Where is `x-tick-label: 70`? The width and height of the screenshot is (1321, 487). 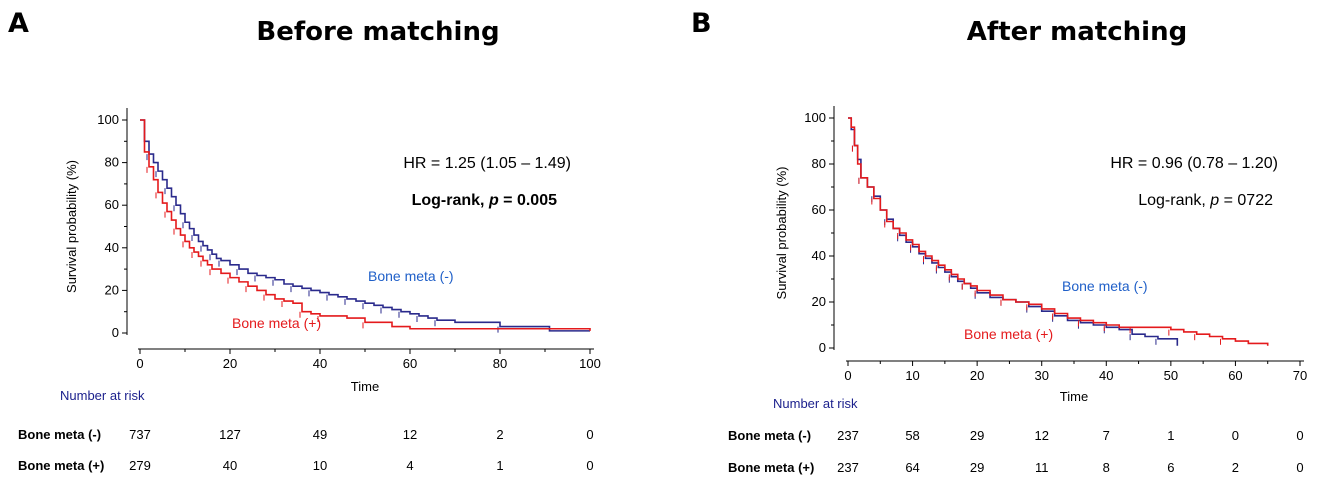
x-tick-label: 70 is located at coordinates (1300, 375).